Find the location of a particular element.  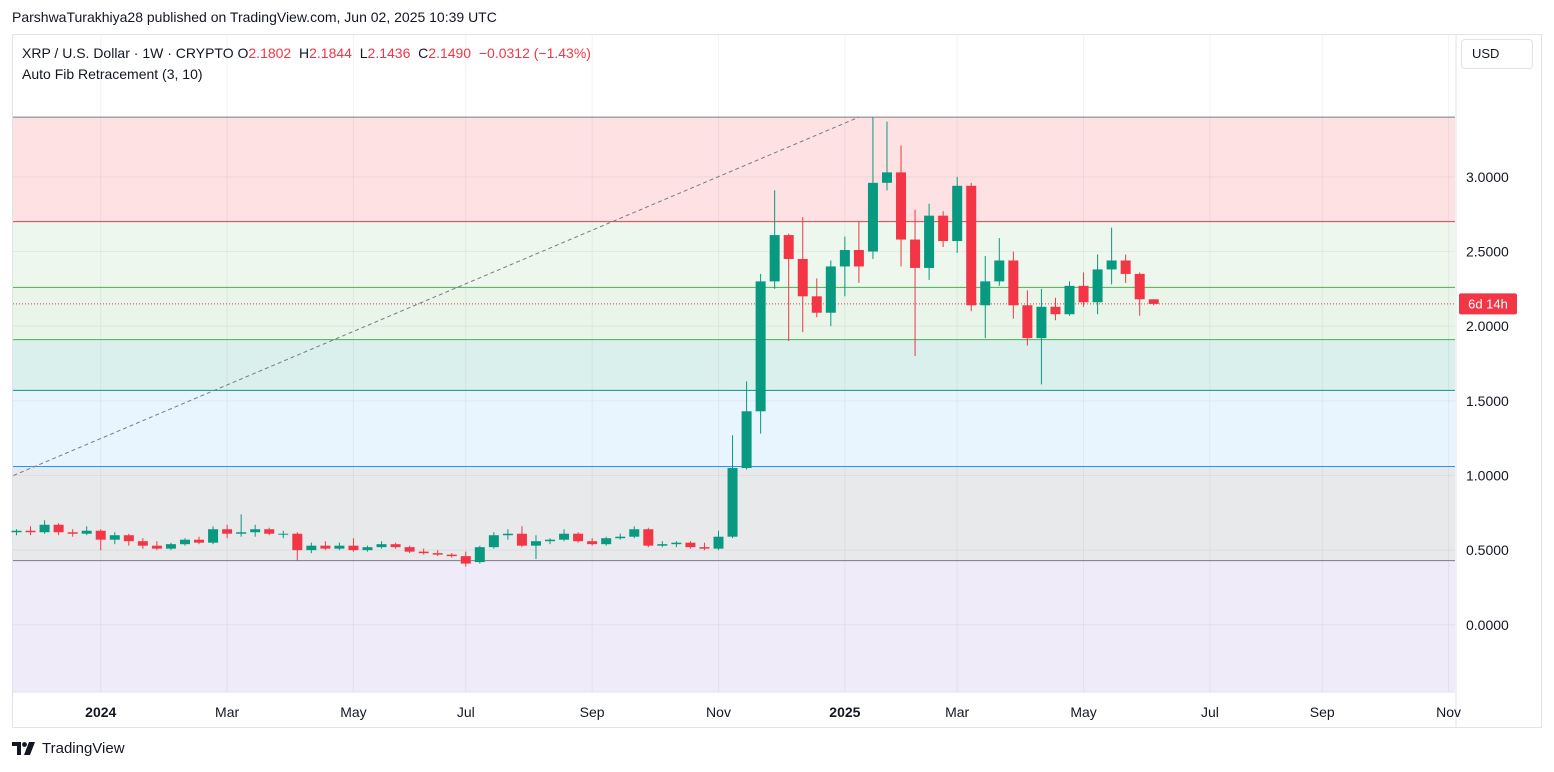

change-value: −0.0312 (−1.43%) is located at coordinates (534, 53).